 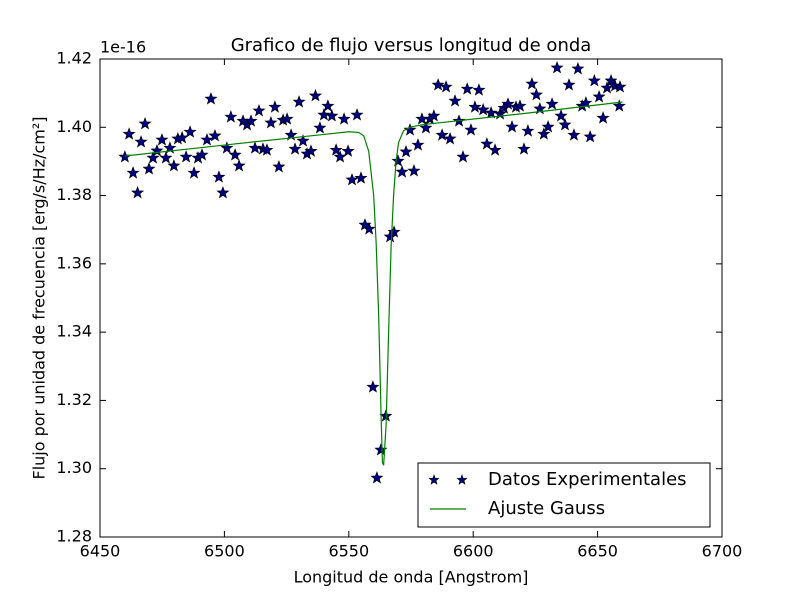 What do you see at coordinates (74, 58) in the screenshot?
I see `y-tick-label: 1.42` at bounding box center [74, 58].